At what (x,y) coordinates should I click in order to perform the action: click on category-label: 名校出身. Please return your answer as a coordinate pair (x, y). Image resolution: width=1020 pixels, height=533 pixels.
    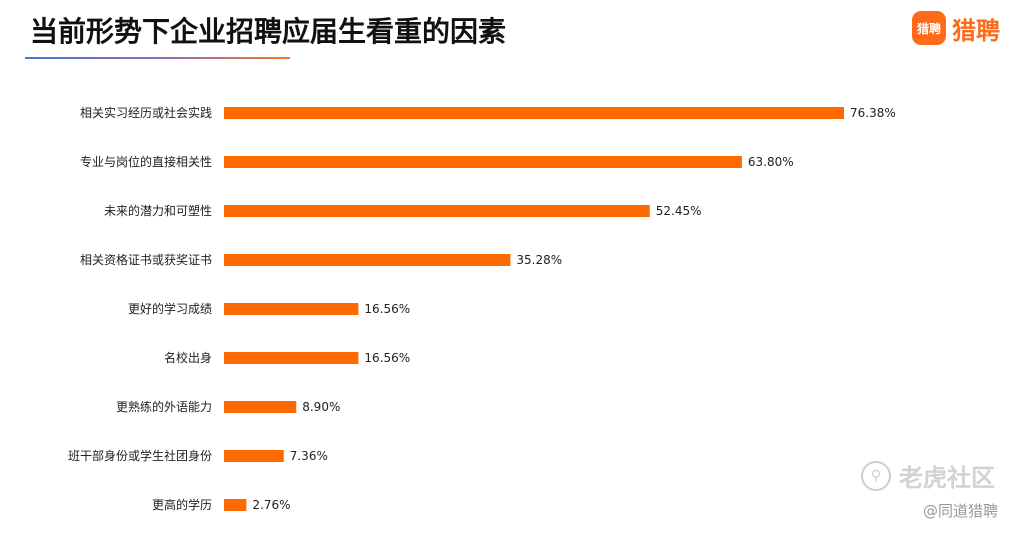
    Looking at the image, I should click on (188, 357).